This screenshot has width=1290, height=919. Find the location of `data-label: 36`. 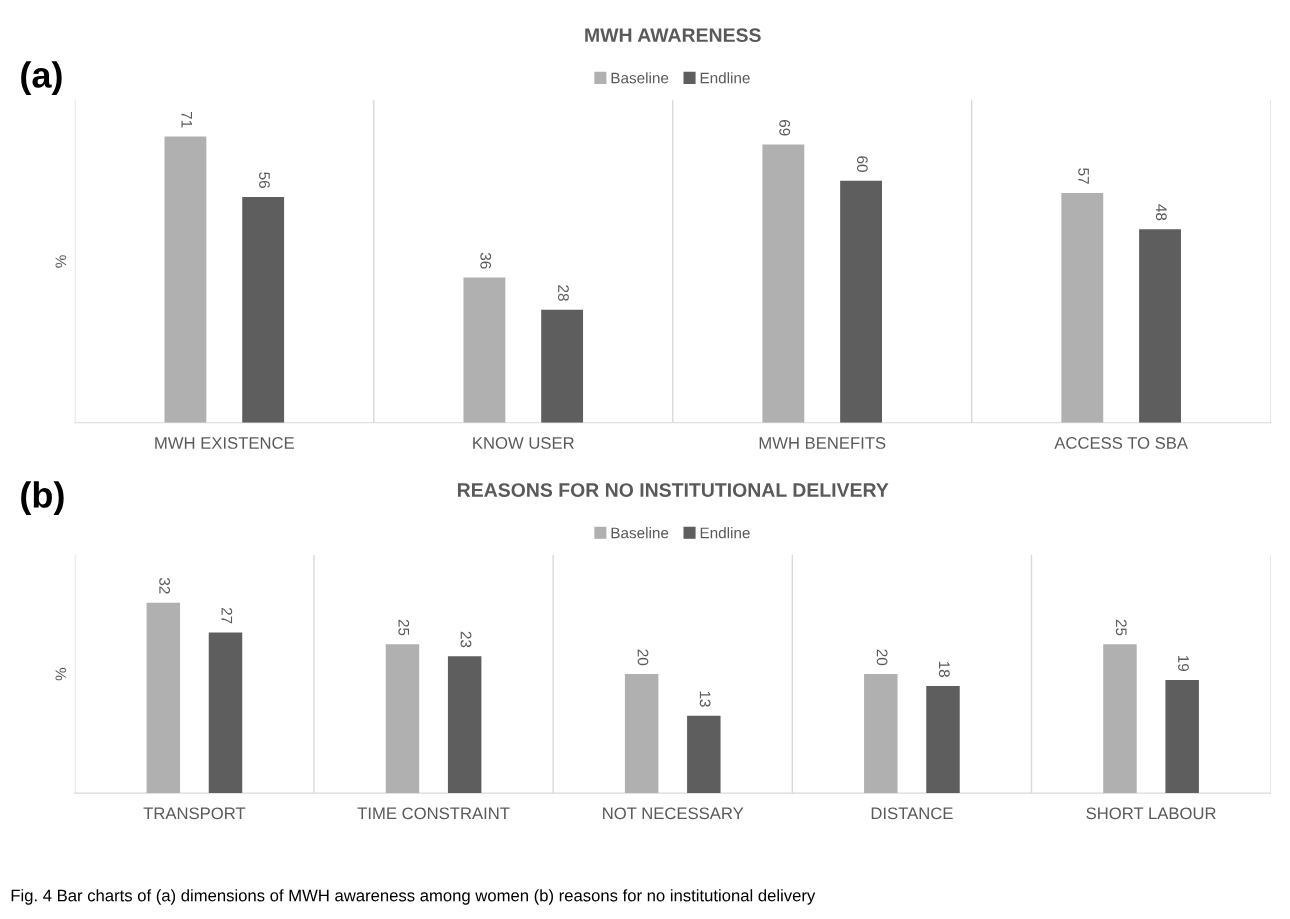

data-label: 36 is located at coordinates (486, 260).